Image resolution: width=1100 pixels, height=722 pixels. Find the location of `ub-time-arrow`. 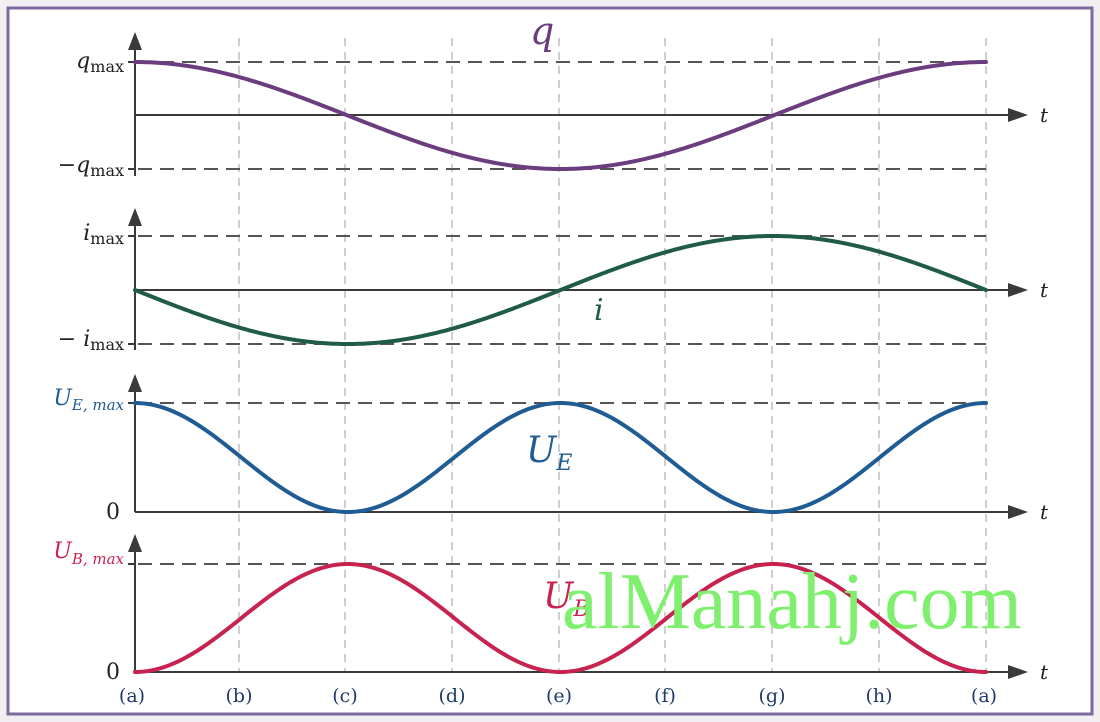

ub-time-arrow is located at coordinates (1018, 672).